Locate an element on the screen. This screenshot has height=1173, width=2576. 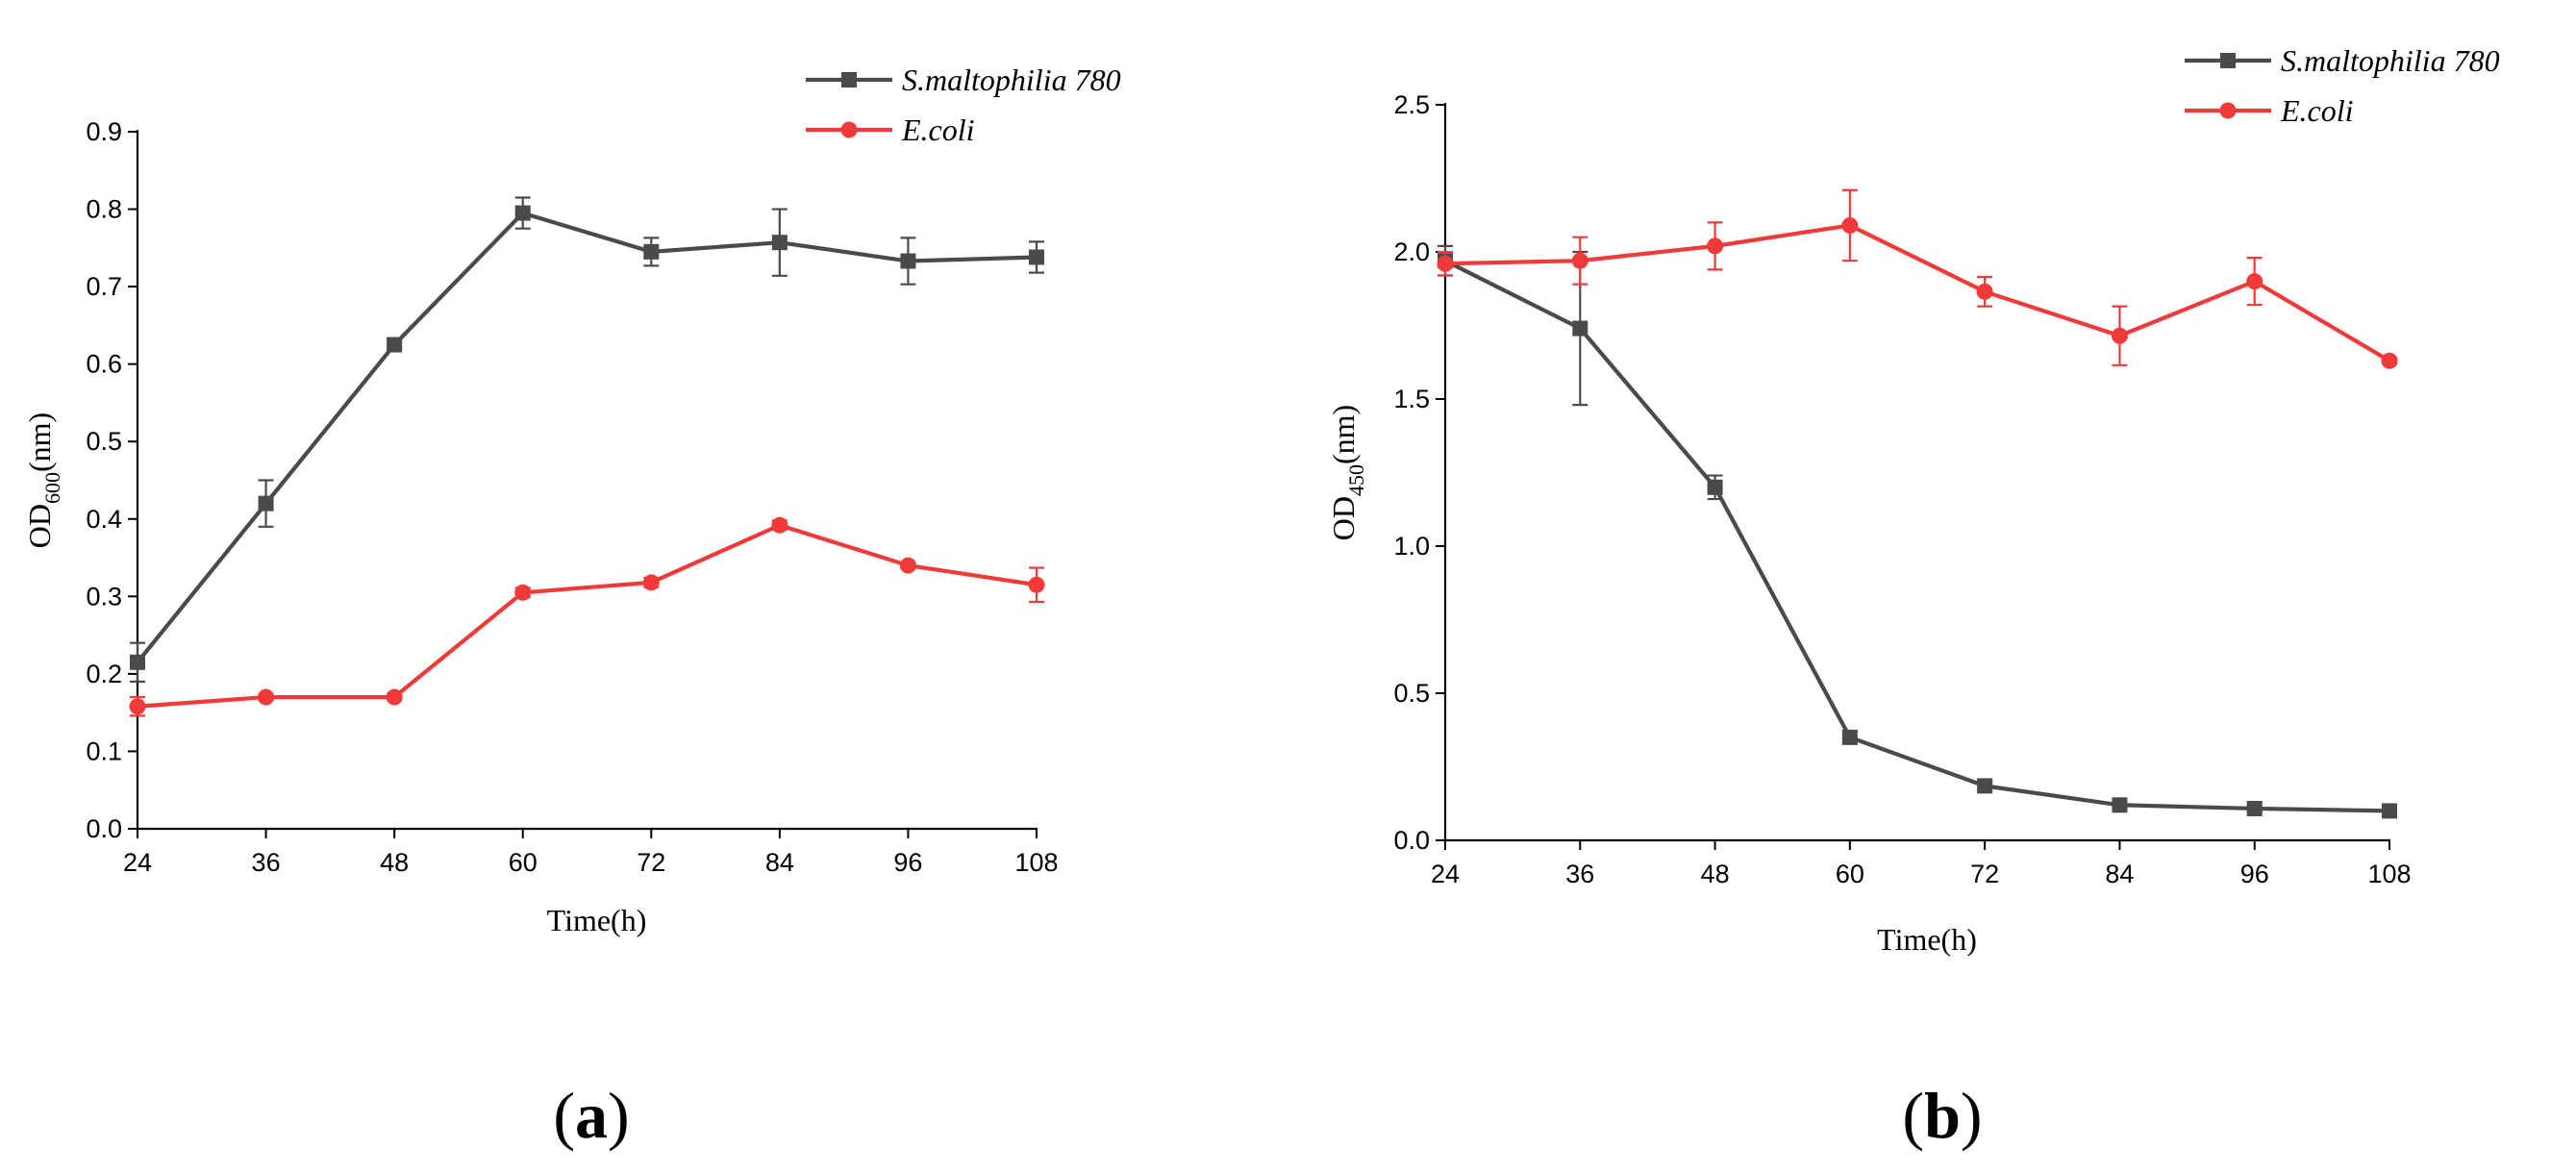
y-axis-title: OD600(nm) is located at coordinates (43, 480).